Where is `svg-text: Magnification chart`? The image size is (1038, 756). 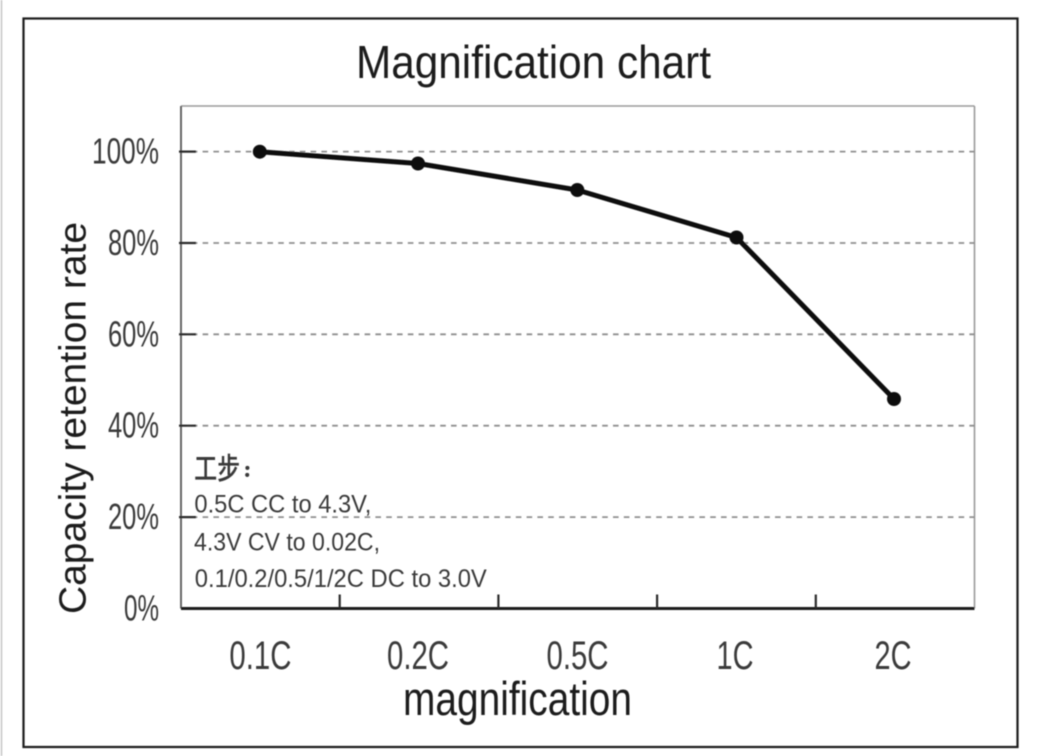
svg-text: Magnification chart is located at coordinates (533, 62).